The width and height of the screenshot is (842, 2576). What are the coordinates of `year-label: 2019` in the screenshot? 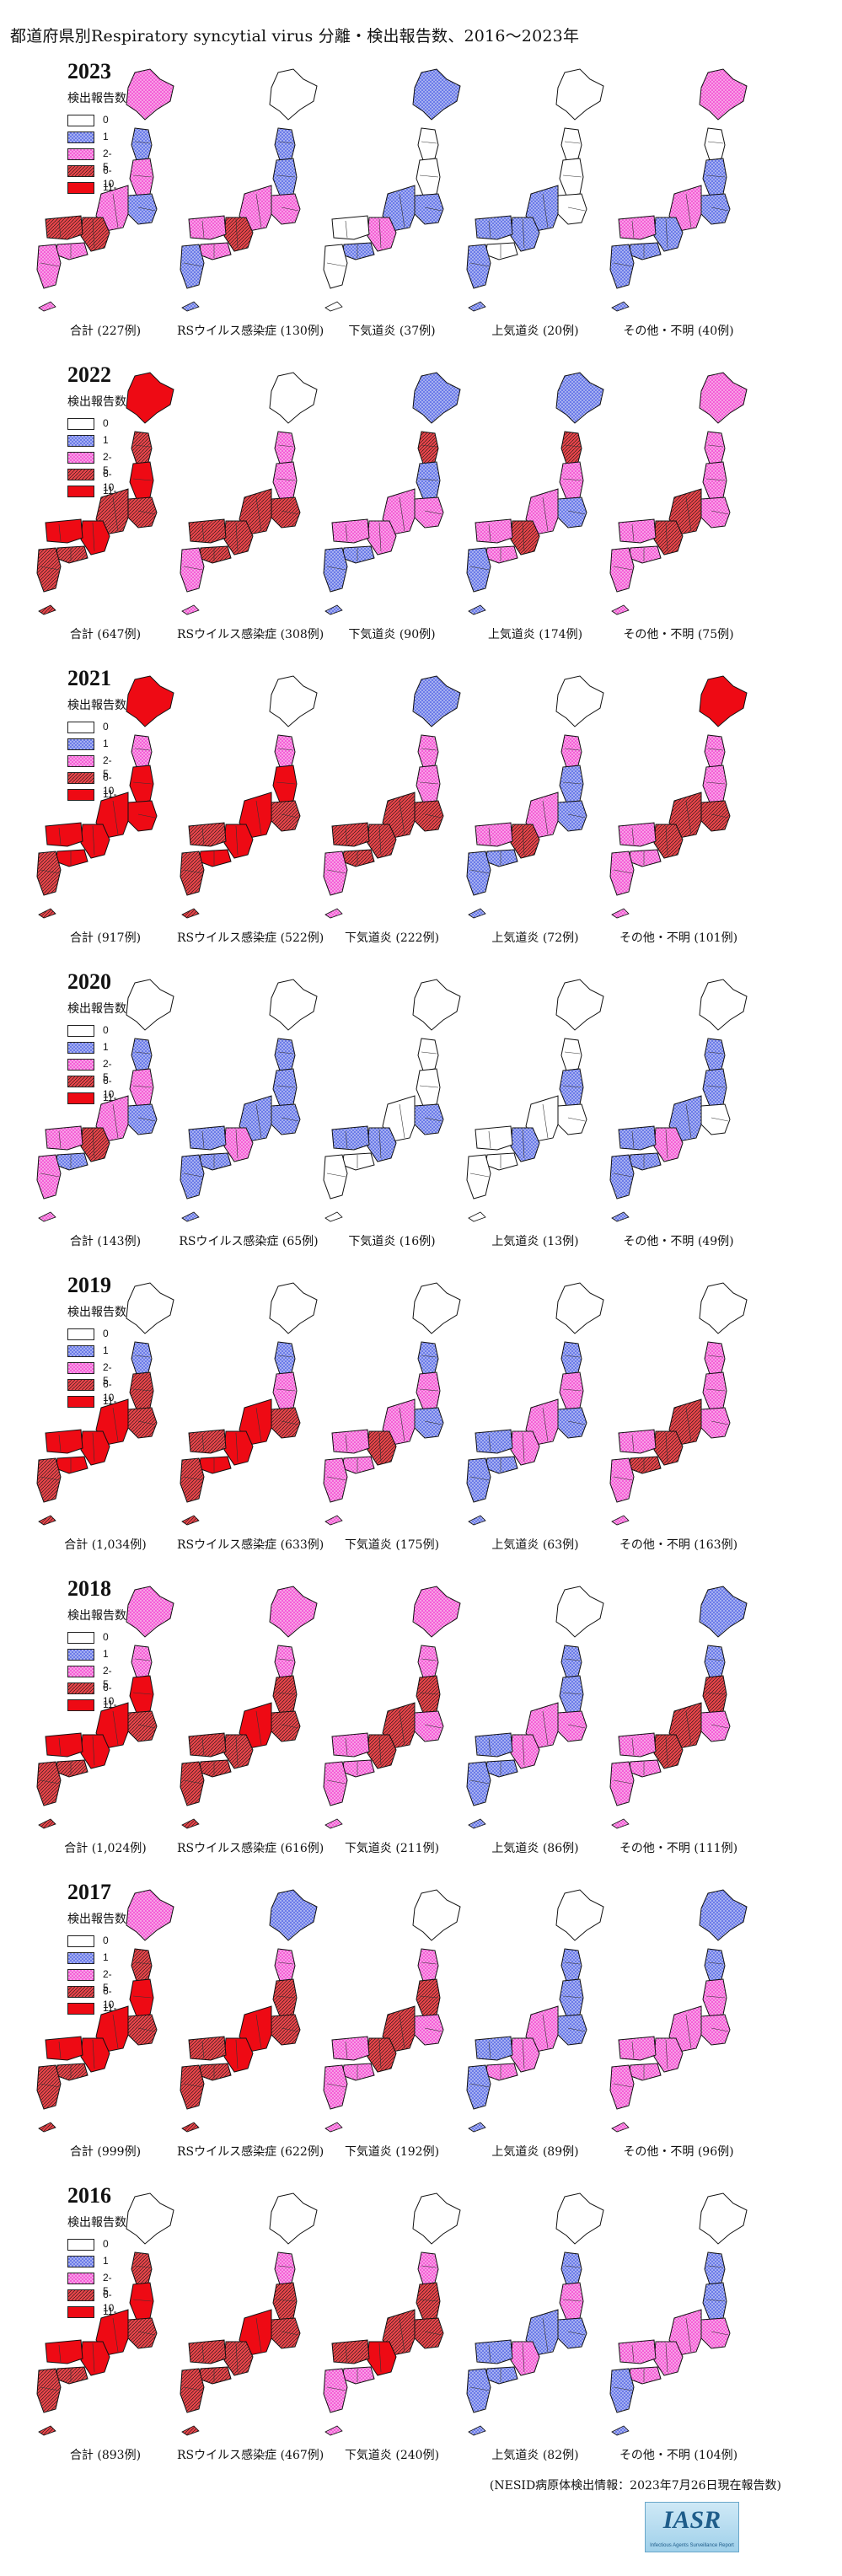 It's located at (89, 1285).